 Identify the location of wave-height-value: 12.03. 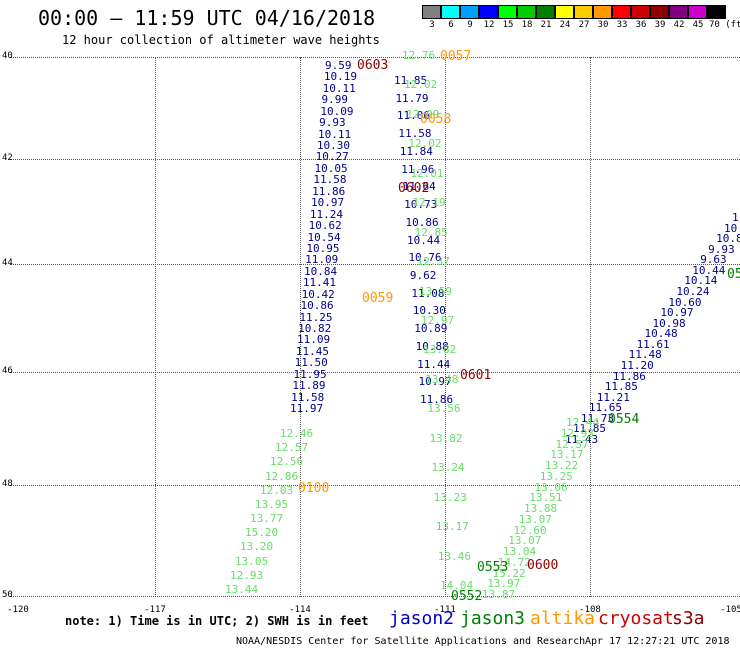
(277, 490).